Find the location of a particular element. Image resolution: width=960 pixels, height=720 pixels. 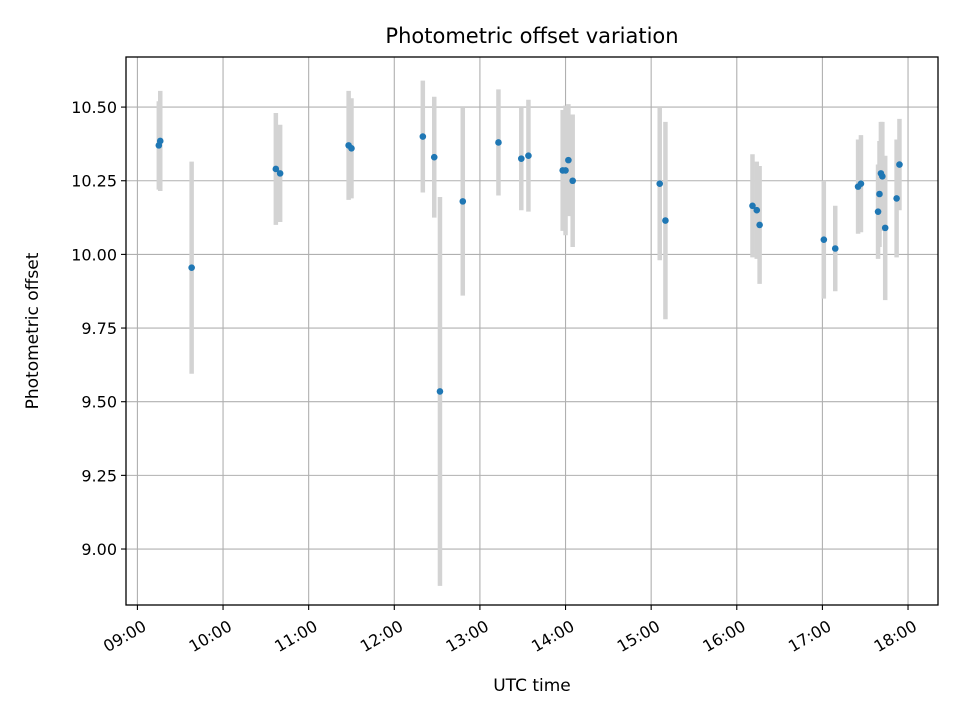

y-tick-label: 9.00 is located at coordinates (99, 549).